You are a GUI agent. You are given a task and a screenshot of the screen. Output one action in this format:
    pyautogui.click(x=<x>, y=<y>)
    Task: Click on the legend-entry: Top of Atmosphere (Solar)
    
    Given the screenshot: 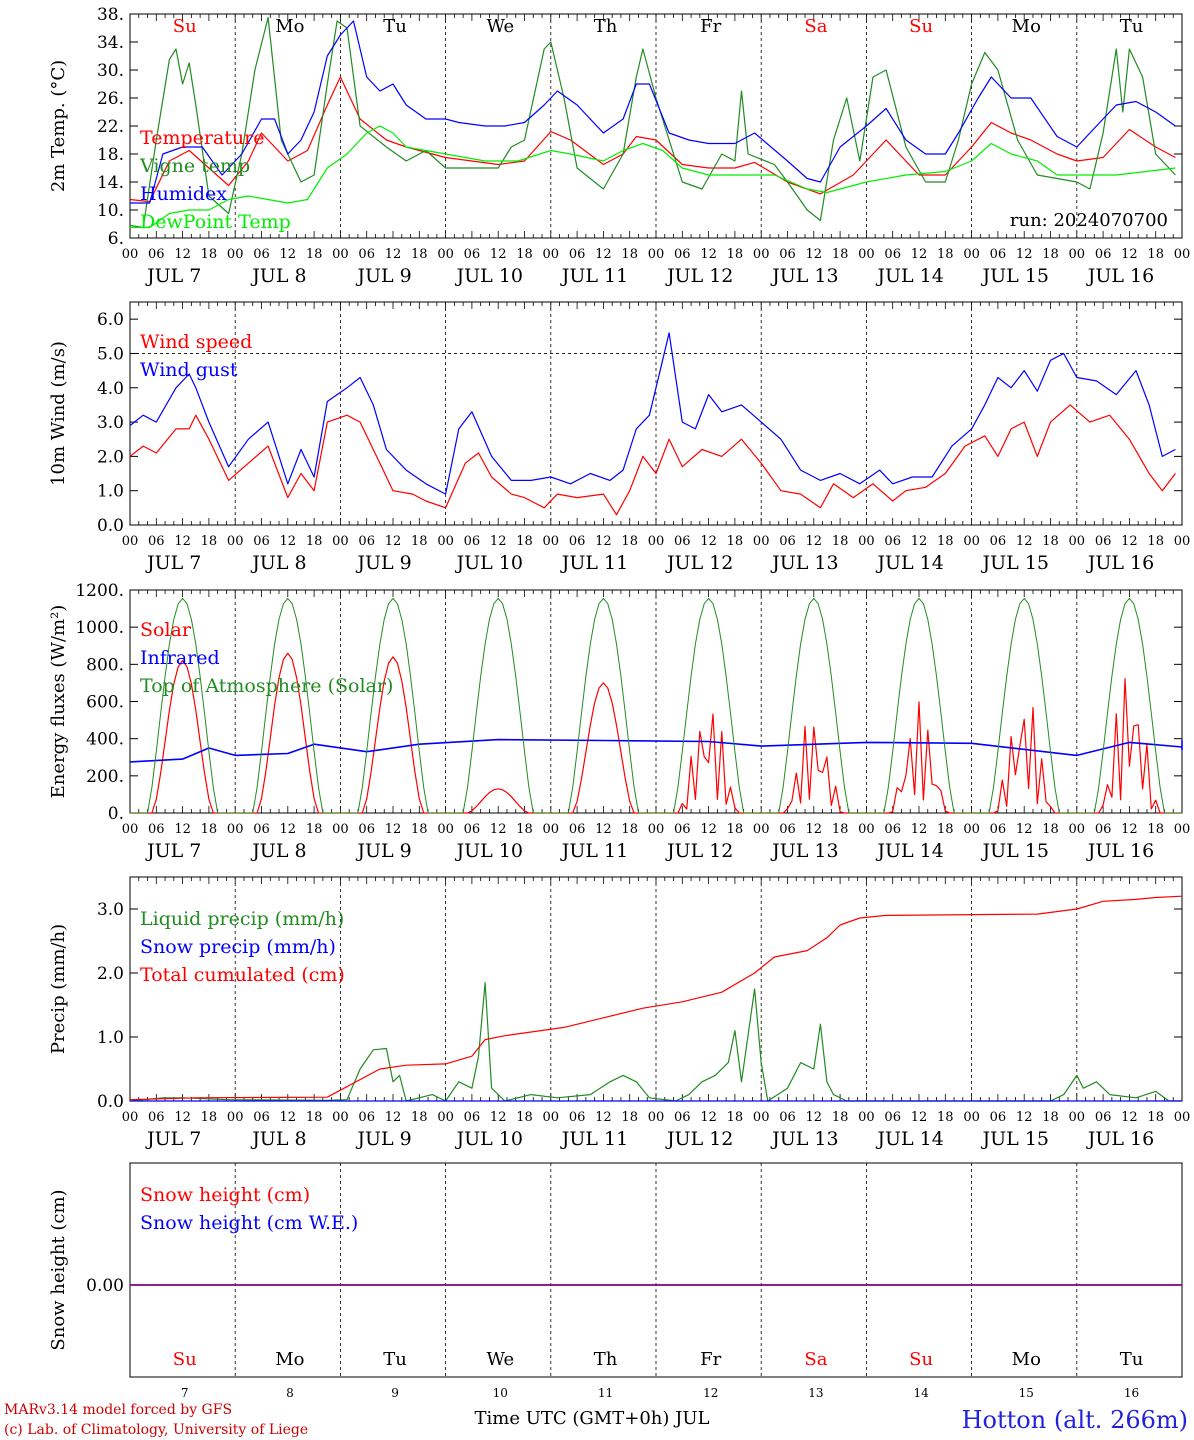 What is the action you would take?
    pyautogui.click(x=266, y=686)
    